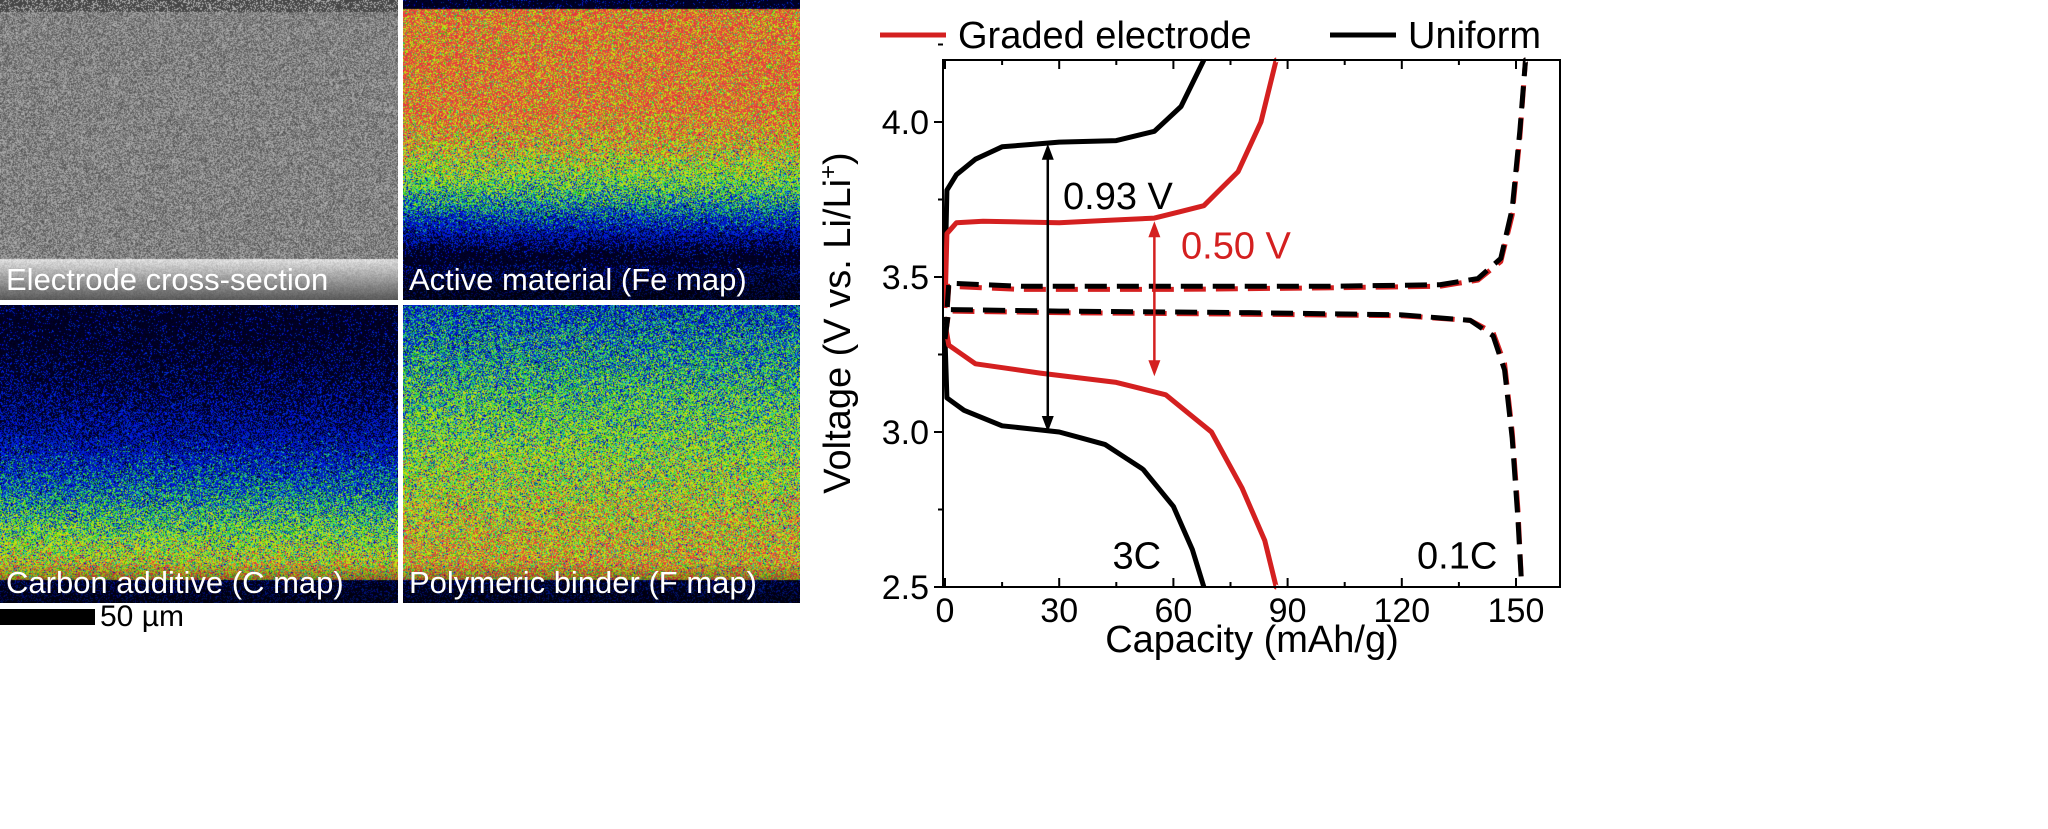 The height and width of the screenshot is (829, 2048). What do you see at coordinates (905, 588) in the screenshot?
I see `y-tick-label: 2.5` at bounding box center [905, 588].